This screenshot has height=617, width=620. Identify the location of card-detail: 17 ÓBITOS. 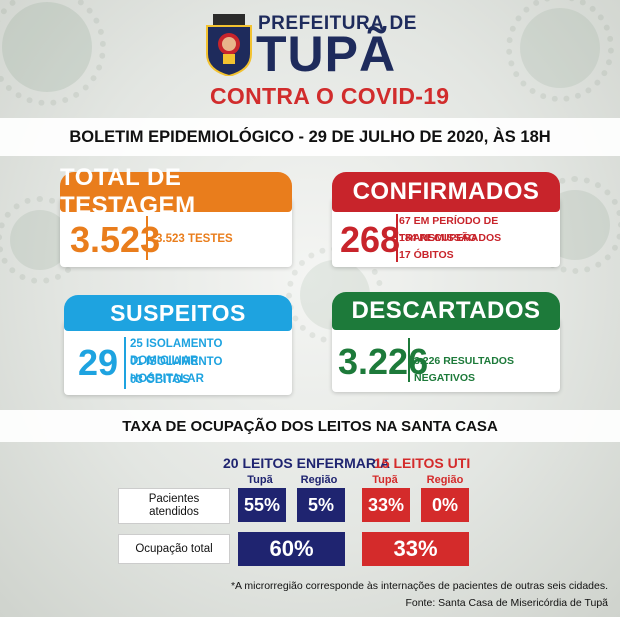
(426, 255).